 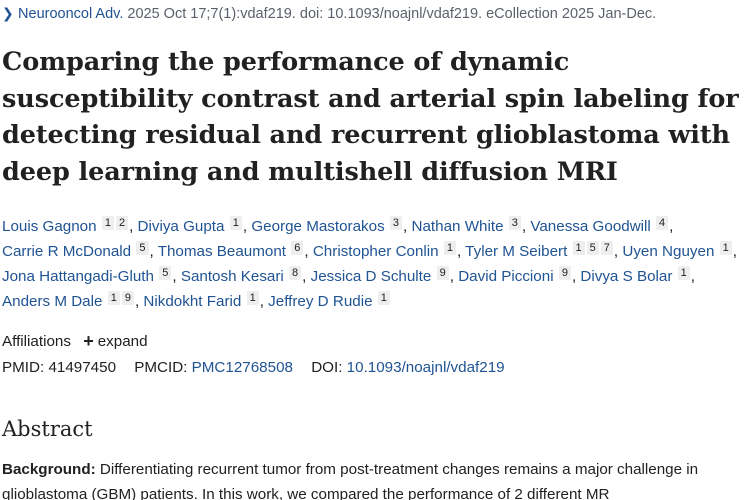 What do you see at coordinates (49, 469) in the screenshot?
I see `background-label: Background:` at bounding box center [49, 469].